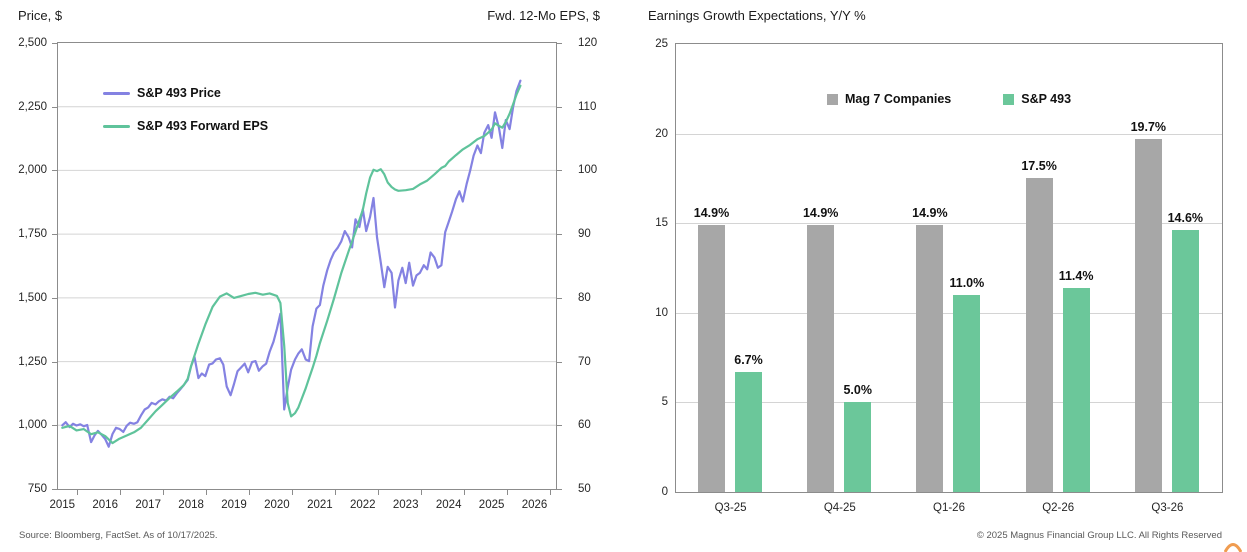  I want to click on x-axis-tick-label: 2024, so click(448, 505).